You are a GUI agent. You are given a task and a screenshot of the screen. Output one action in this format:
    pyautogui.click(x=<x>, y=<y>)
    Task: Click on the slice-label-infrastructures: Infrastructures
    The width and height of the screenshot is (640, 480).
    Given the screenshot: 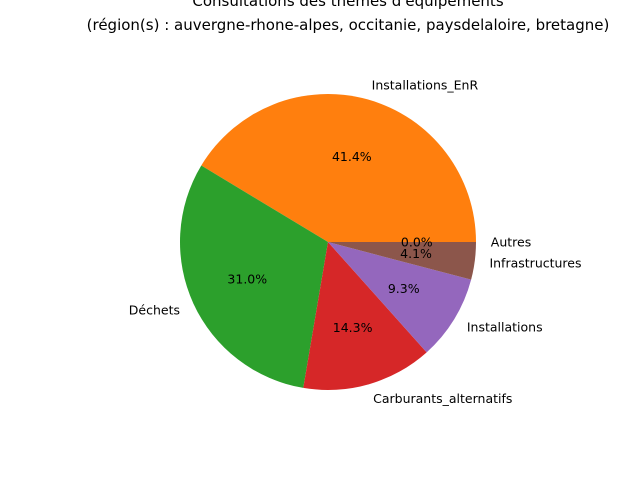 What is the action you would take?
    pyautogui.click(x=535, y=262)
    